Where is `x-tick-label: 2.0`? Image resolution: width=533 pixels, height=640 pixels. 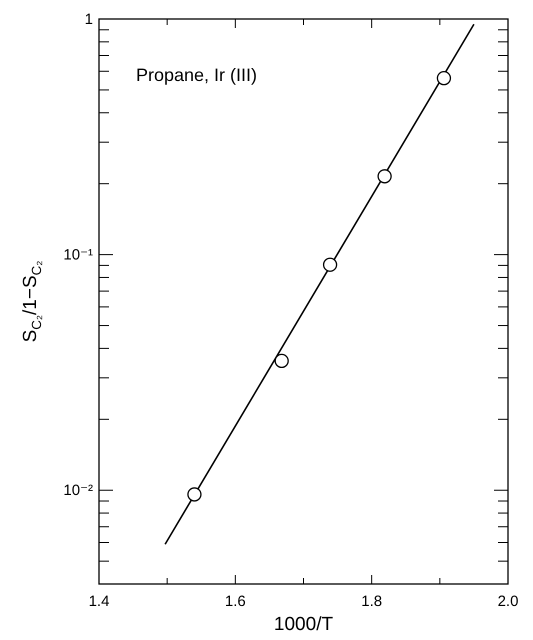
x-tick-label: 2.0 is located at coordinates (508, 601).